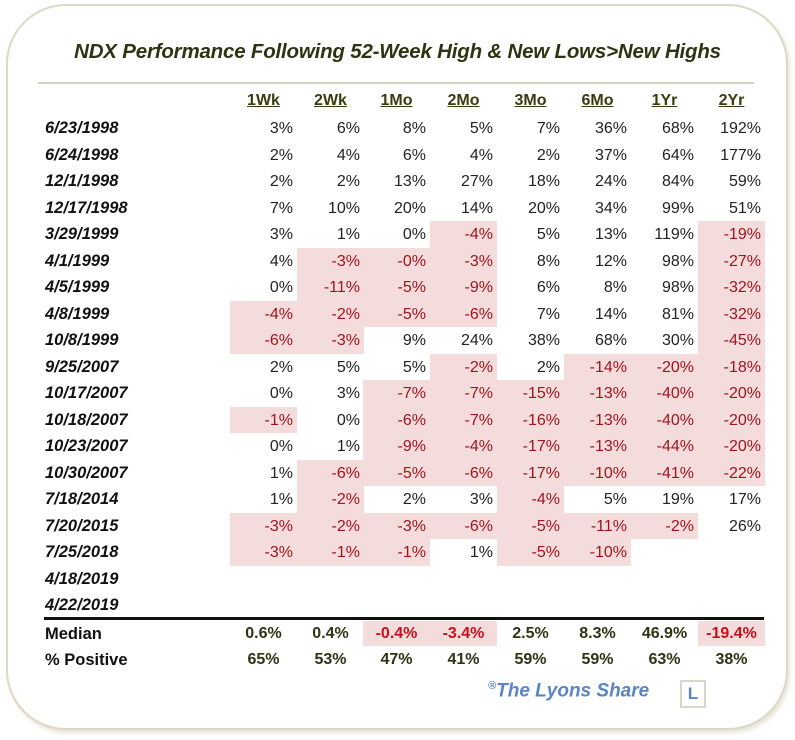 This screenshot has height=740, width=795. Describe the element at coordinates (677, 208) in the screenshot. I see `table-cell: 99%` at that location.